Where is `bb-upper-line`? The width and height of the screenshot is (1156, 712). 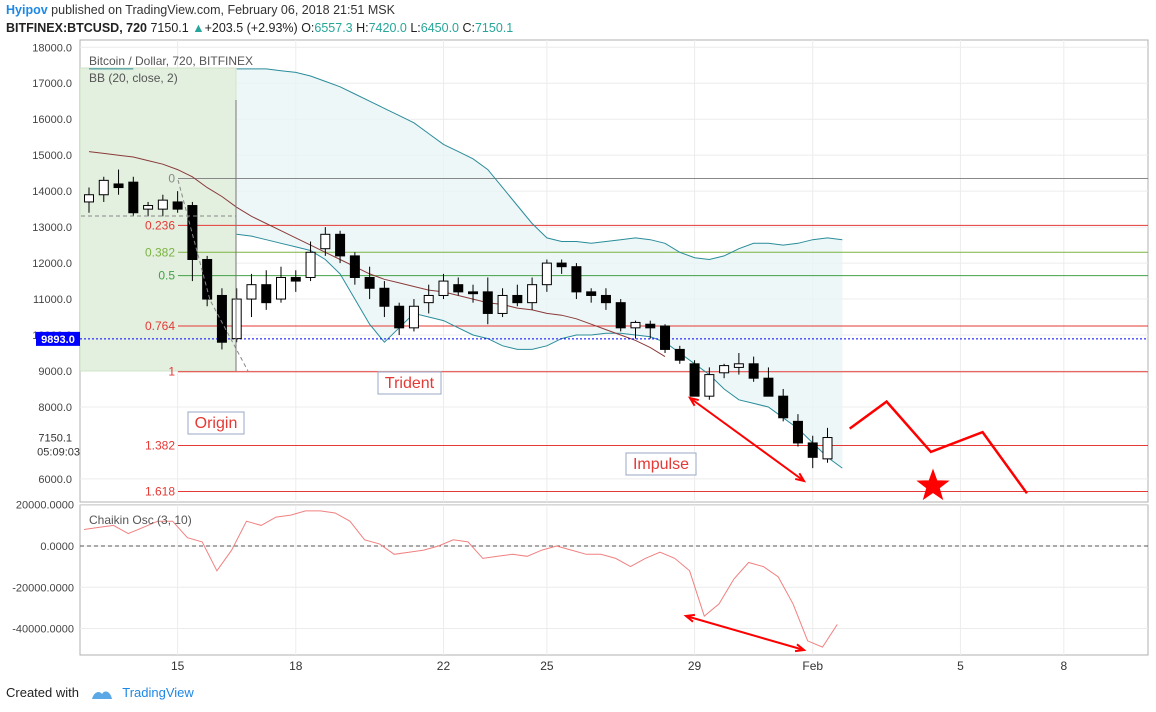 bb-upper-line is located at coordinates (539, 164).